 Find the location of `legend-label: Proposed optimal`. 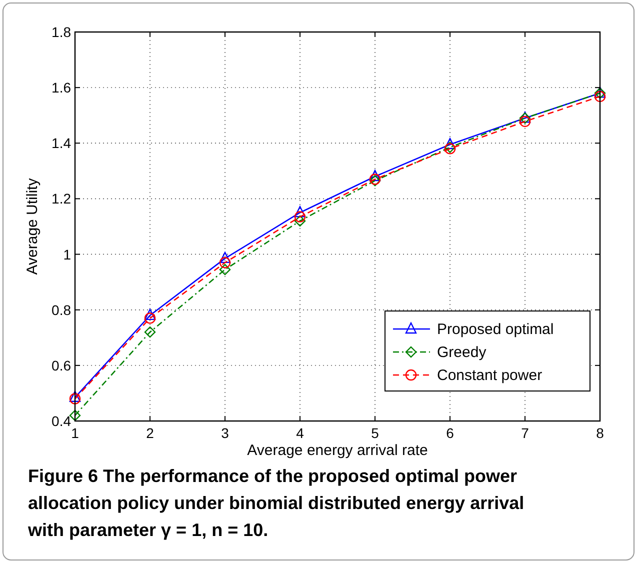

legend-label: Proposed optimal is located at coordinates (495, 329).